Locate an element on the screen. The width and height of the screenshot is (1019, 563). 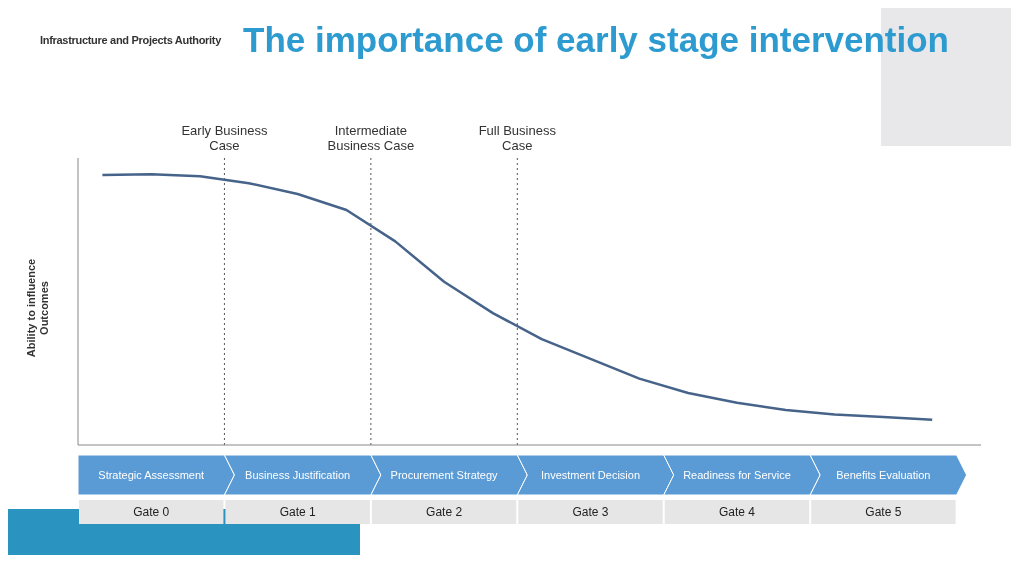
x-tick-label: Business Justification is located at coordinates (298, 475).